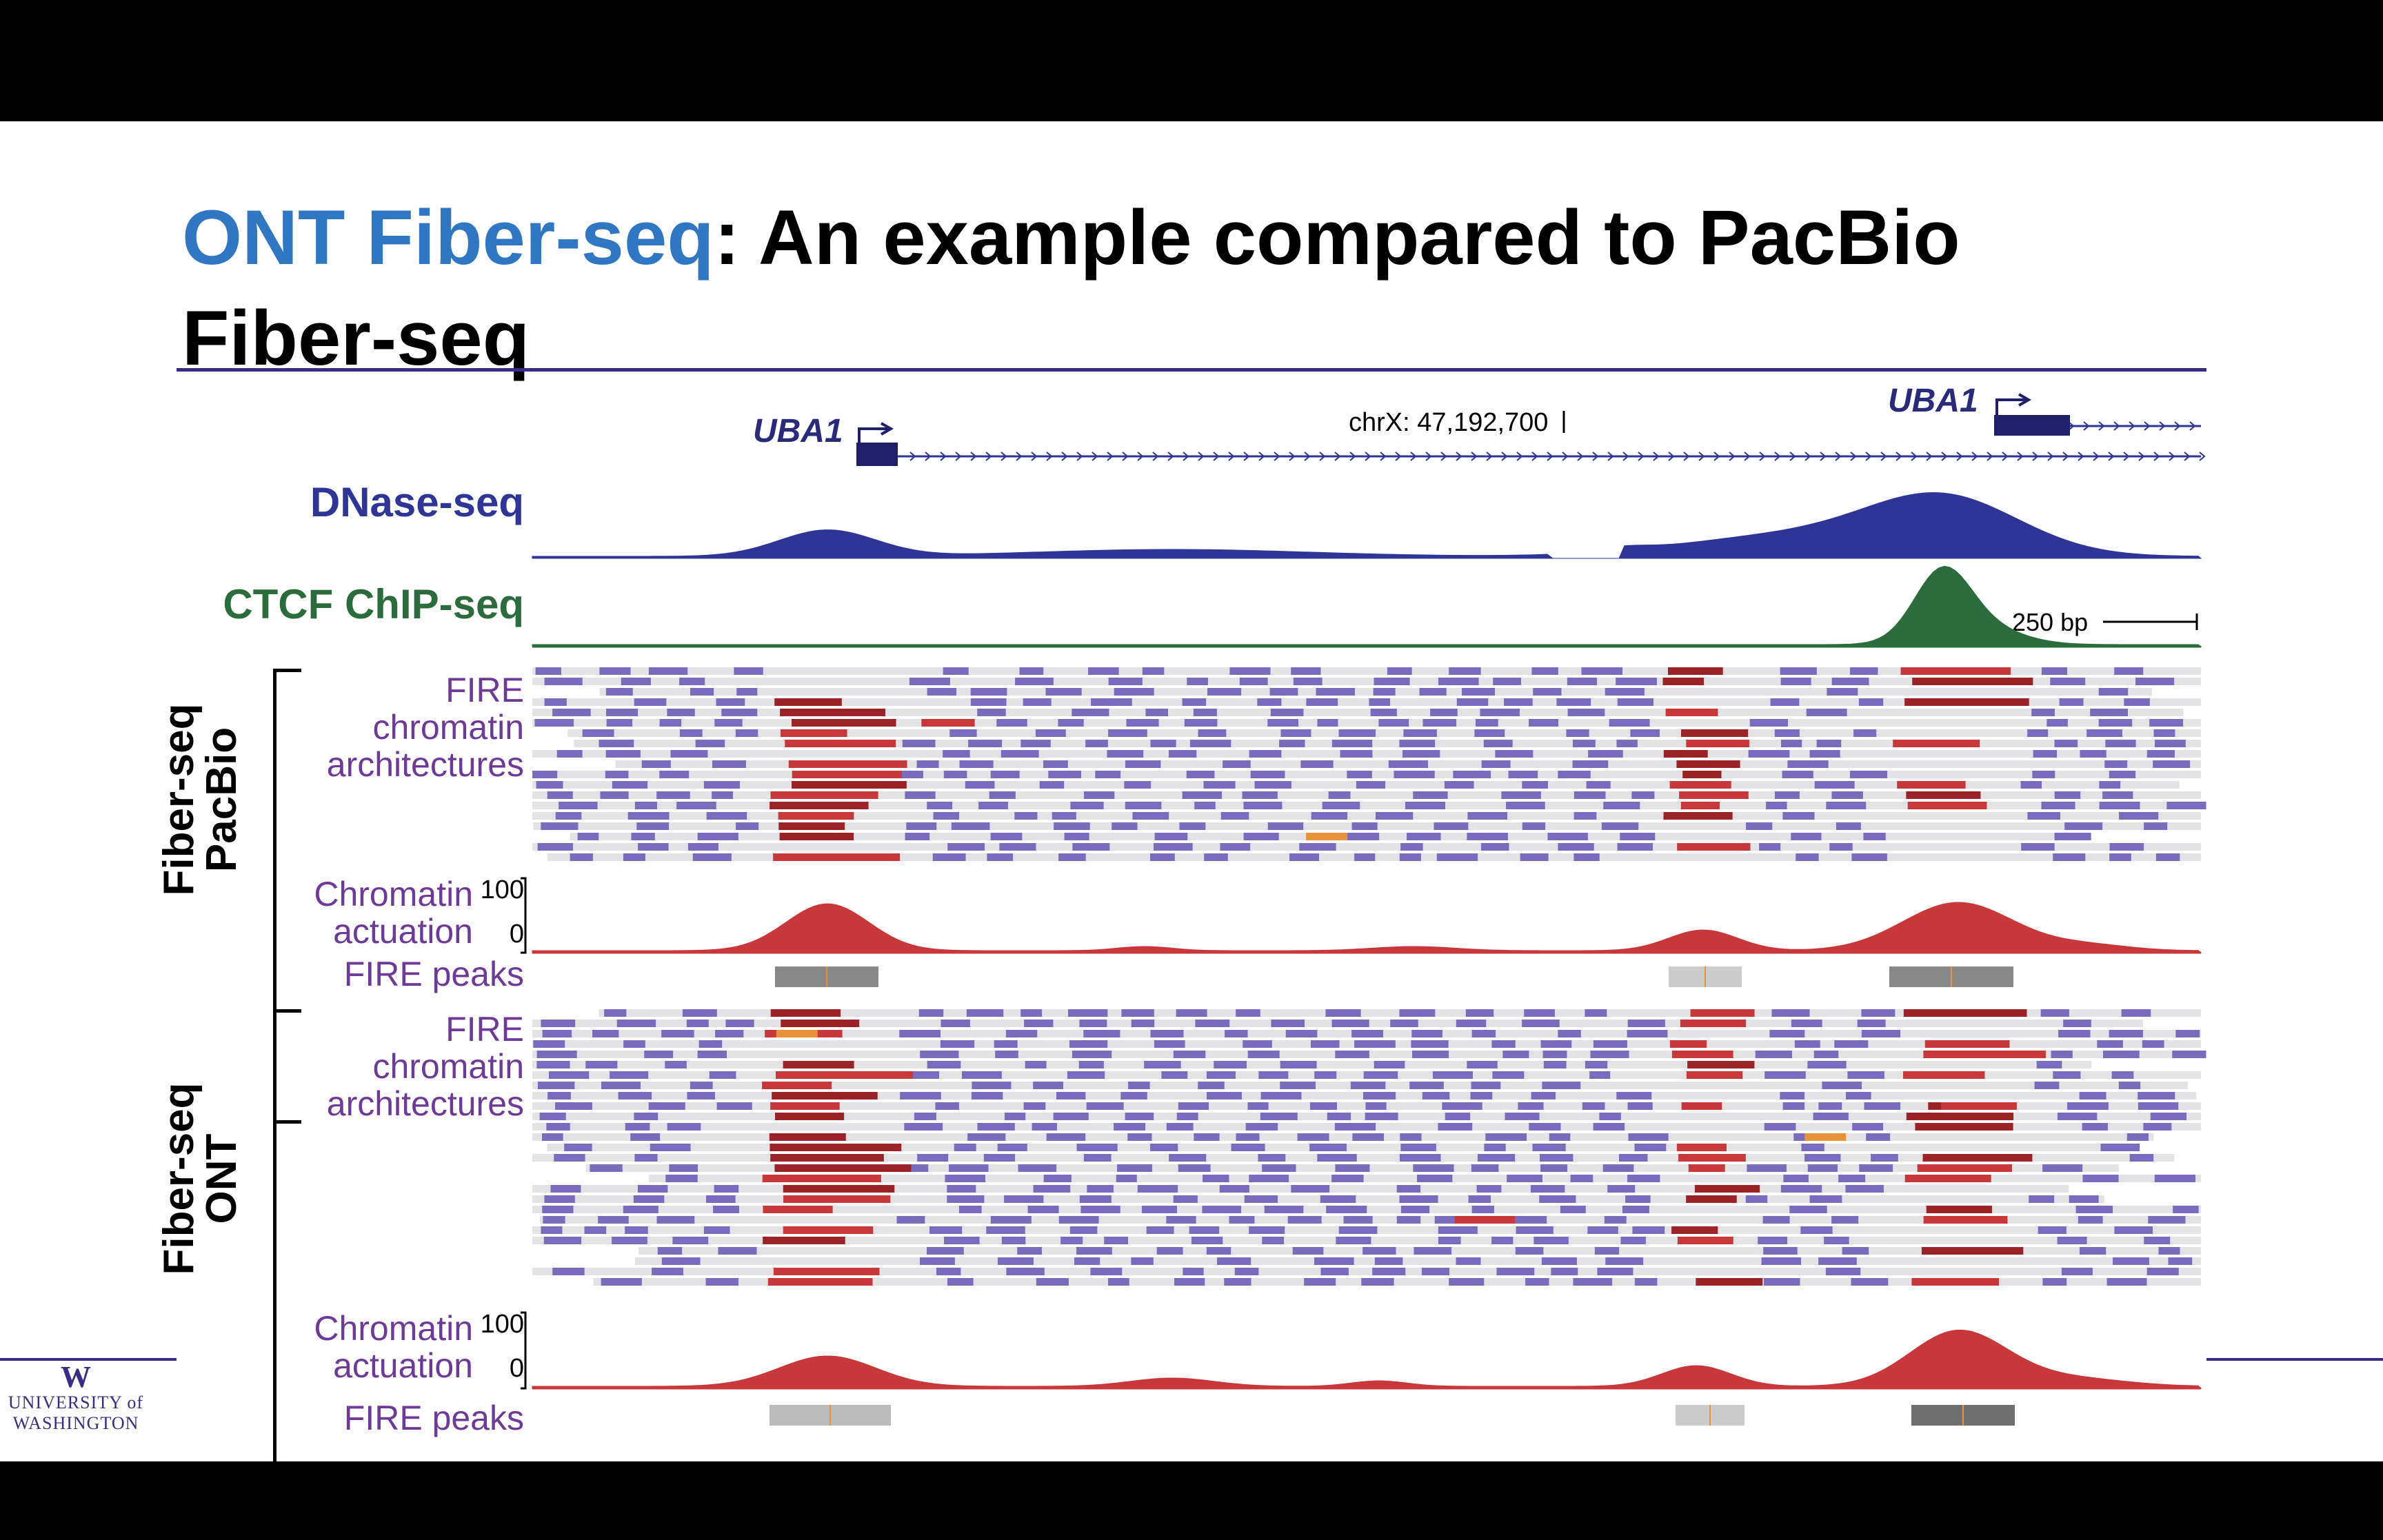 The height and width of the screenshot is (1540, 2383). Describe the element at coordinates (76, 1402) in the screenshot. I see `uw-logo-line1: UNIVERSITY of` at that location.